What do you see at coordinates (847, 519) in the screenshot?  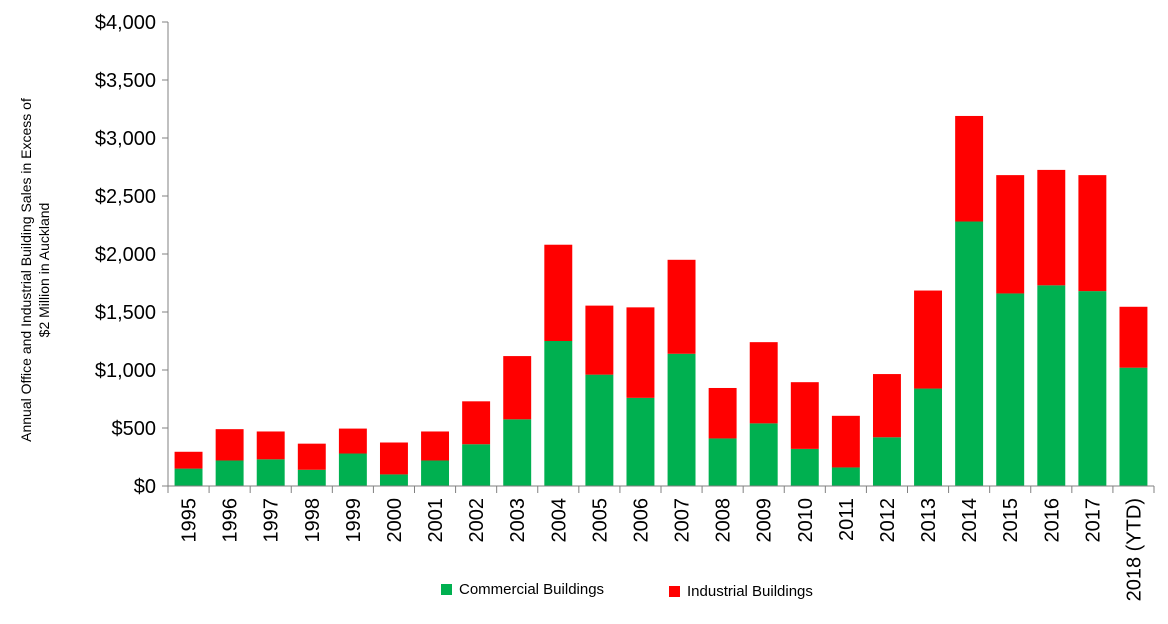 I see `x-tick-label: 2011` at bounding box center [847, 519].